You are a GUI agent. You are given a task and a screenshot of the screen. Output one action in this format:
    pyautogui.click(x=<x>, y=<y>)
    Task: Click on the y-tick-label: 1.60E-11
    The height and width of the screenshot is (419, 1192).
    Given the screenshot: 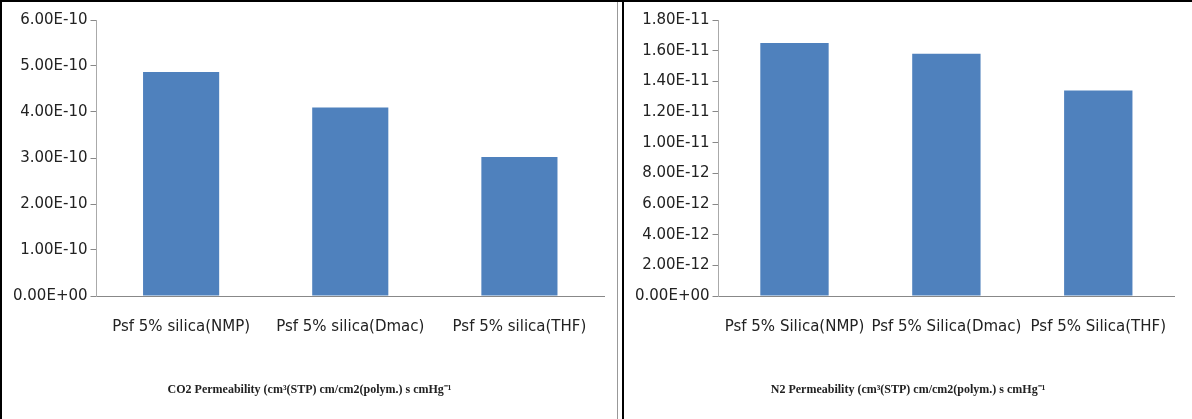 What is the action you would take?
    pyautogui.click(x=676, y=49)
    